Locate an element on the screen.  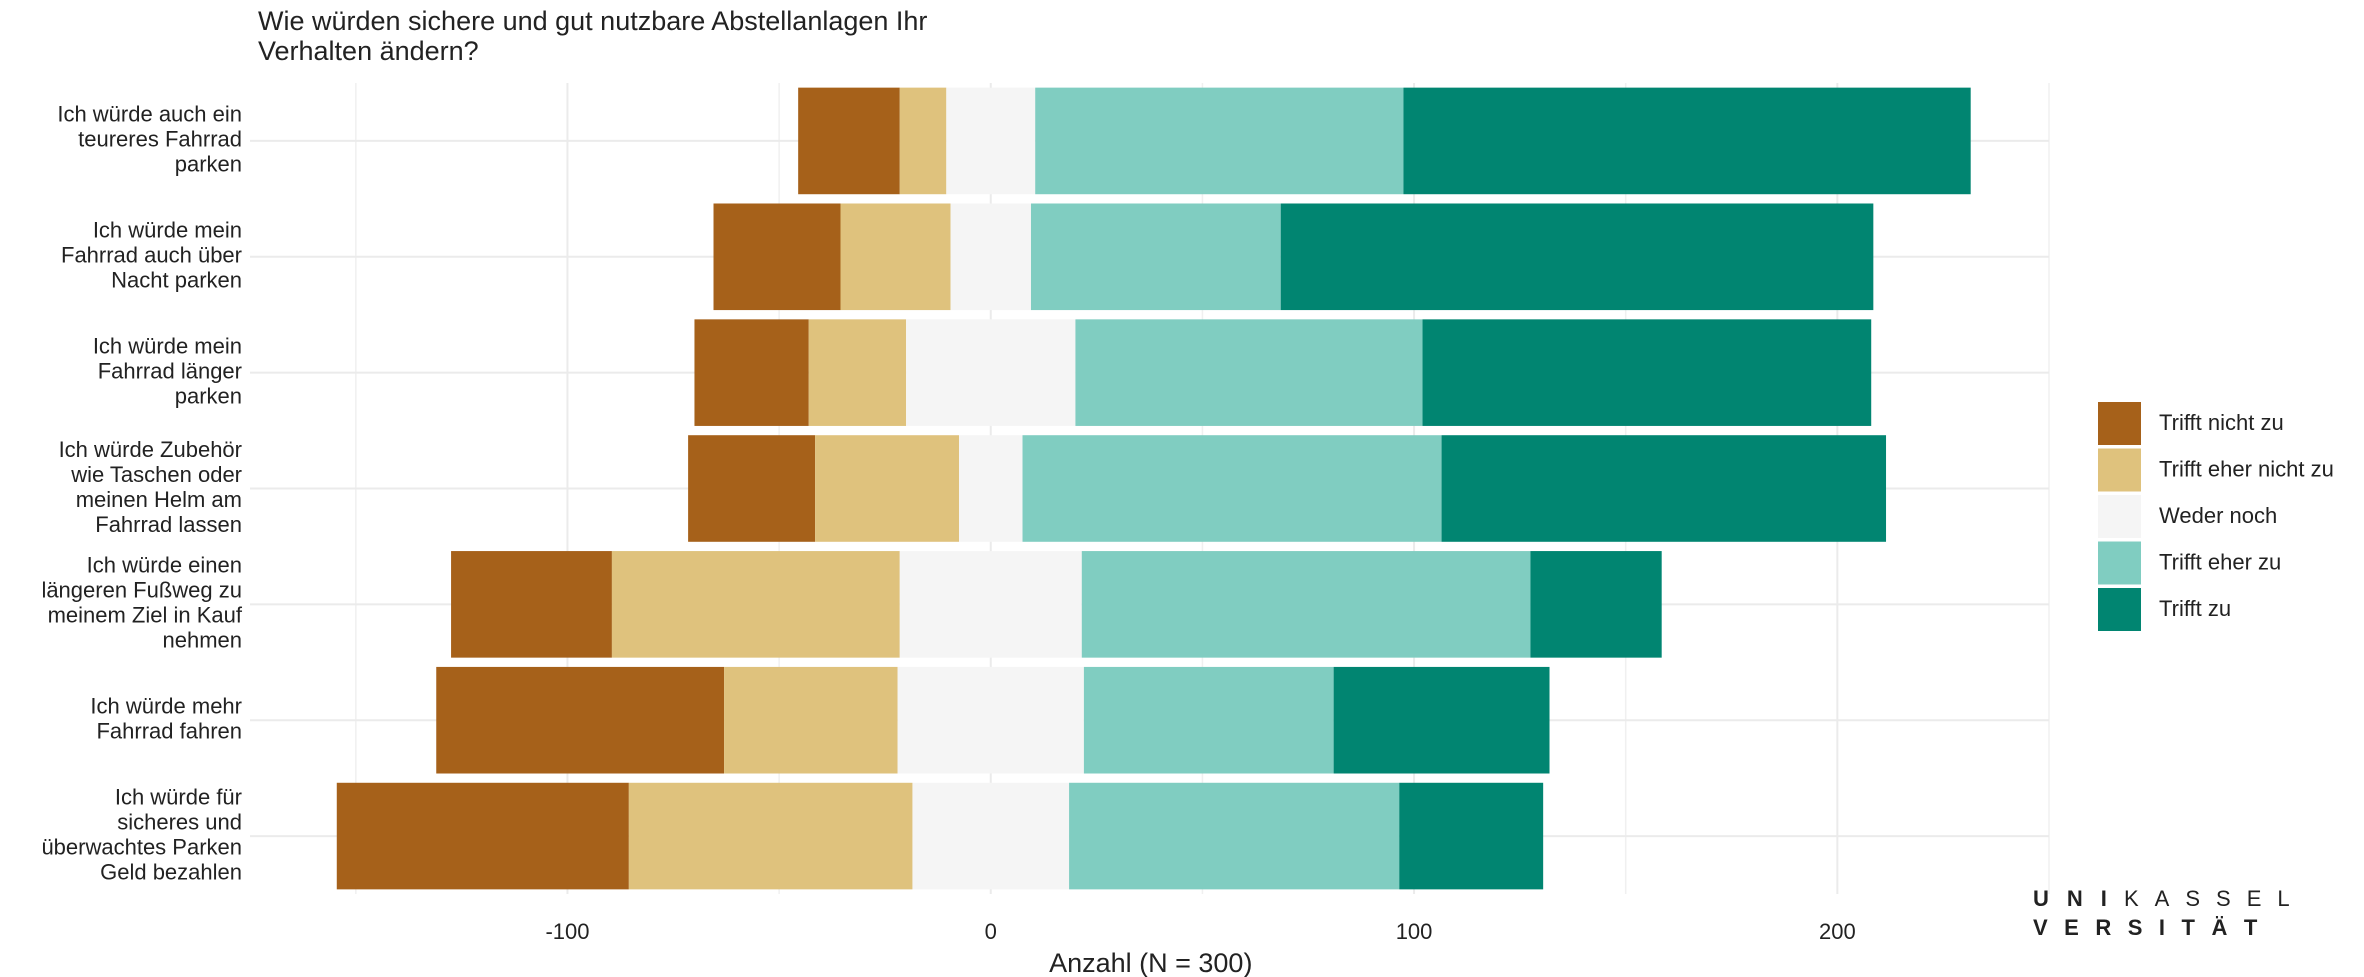
logo-text: VERSITÄT is located at coordinates (2153, 927).